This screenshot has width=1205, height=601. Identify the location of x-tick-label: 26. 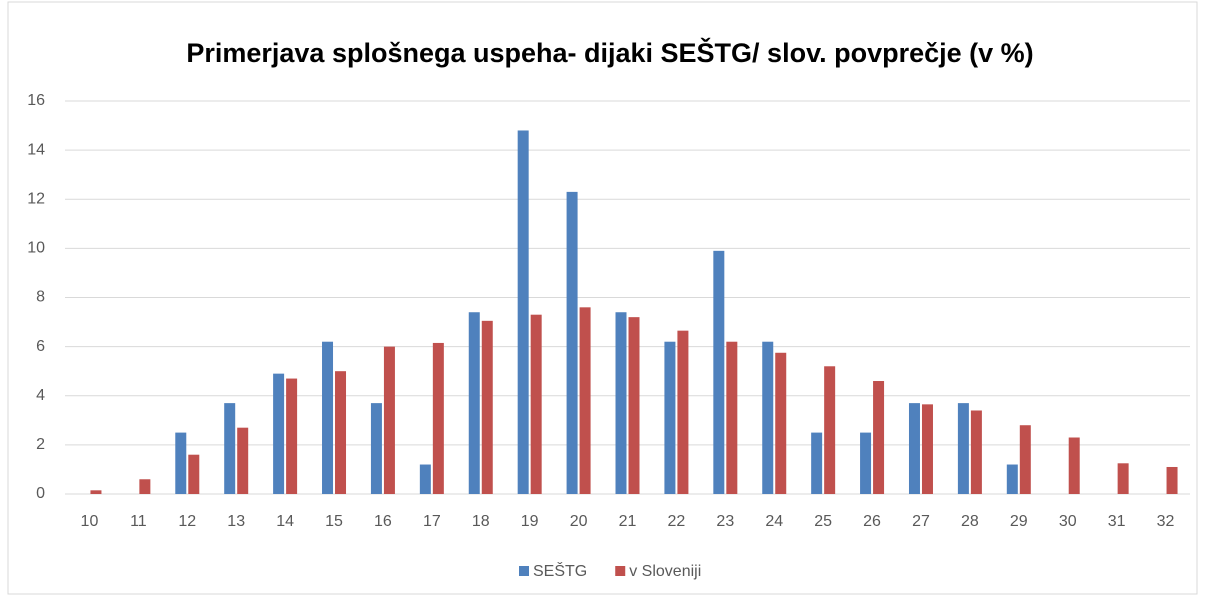
(872, 521).